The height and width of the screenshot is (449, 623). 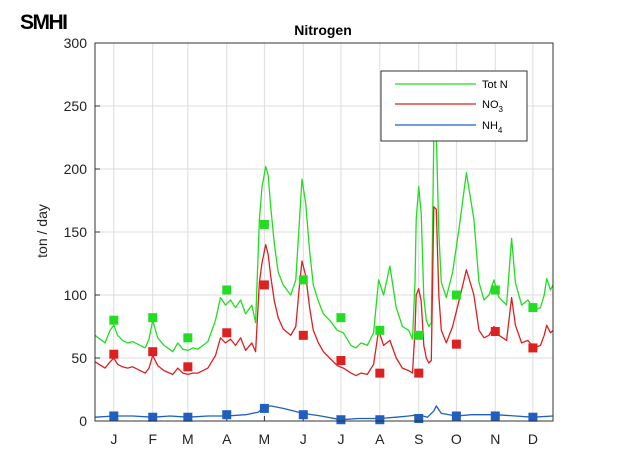 I want to click on chart-title: Nitrogen, so click(x=323, y=30).